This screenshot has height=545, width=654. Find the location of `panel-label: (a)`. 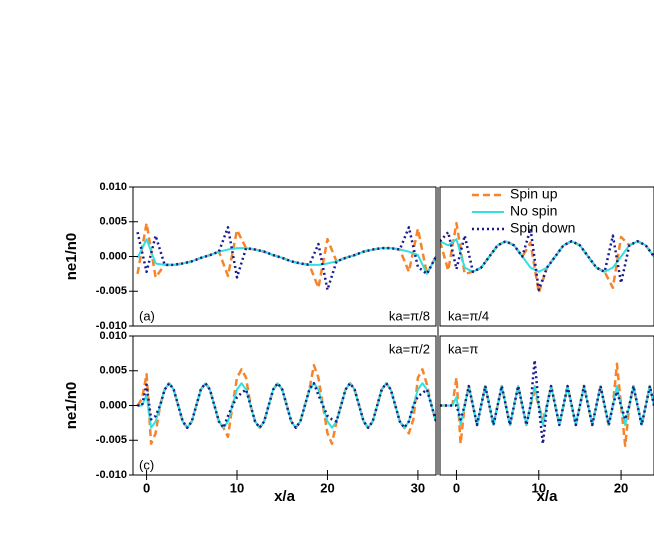

panel-label: (a) is located at coordinates (147, 315).